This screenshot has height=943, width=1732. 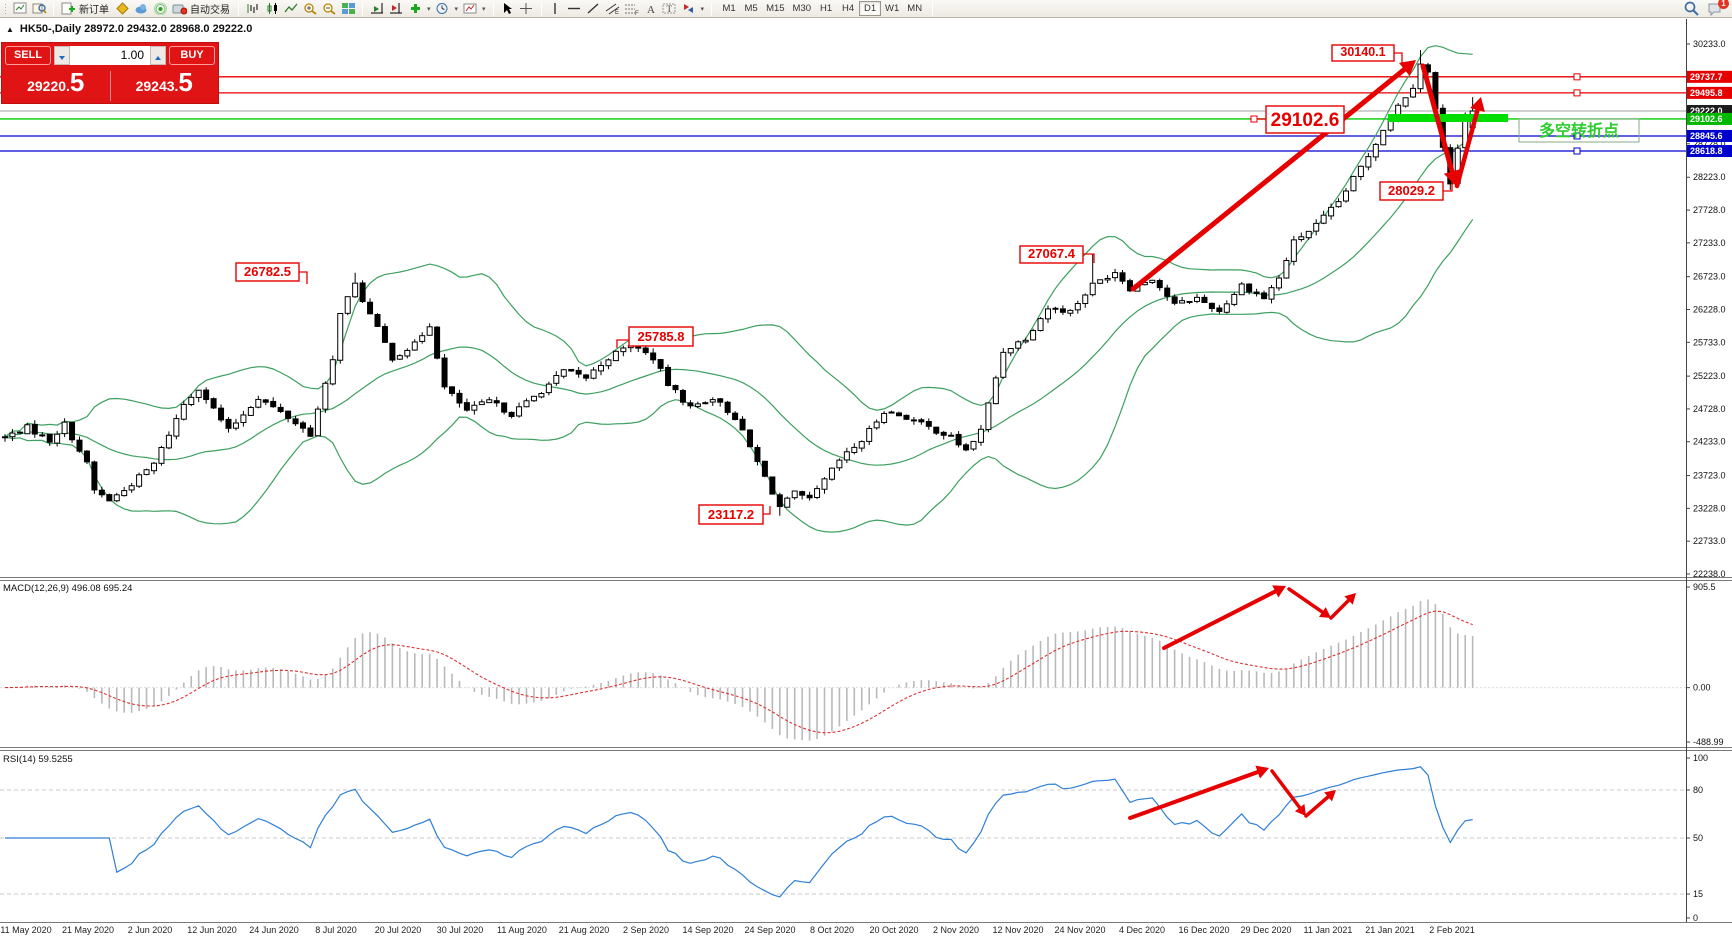 What do you see at coordinates (377, 9) in the screenshot?
I see `auto-scroll-icon` at bounding box center [377, 9].